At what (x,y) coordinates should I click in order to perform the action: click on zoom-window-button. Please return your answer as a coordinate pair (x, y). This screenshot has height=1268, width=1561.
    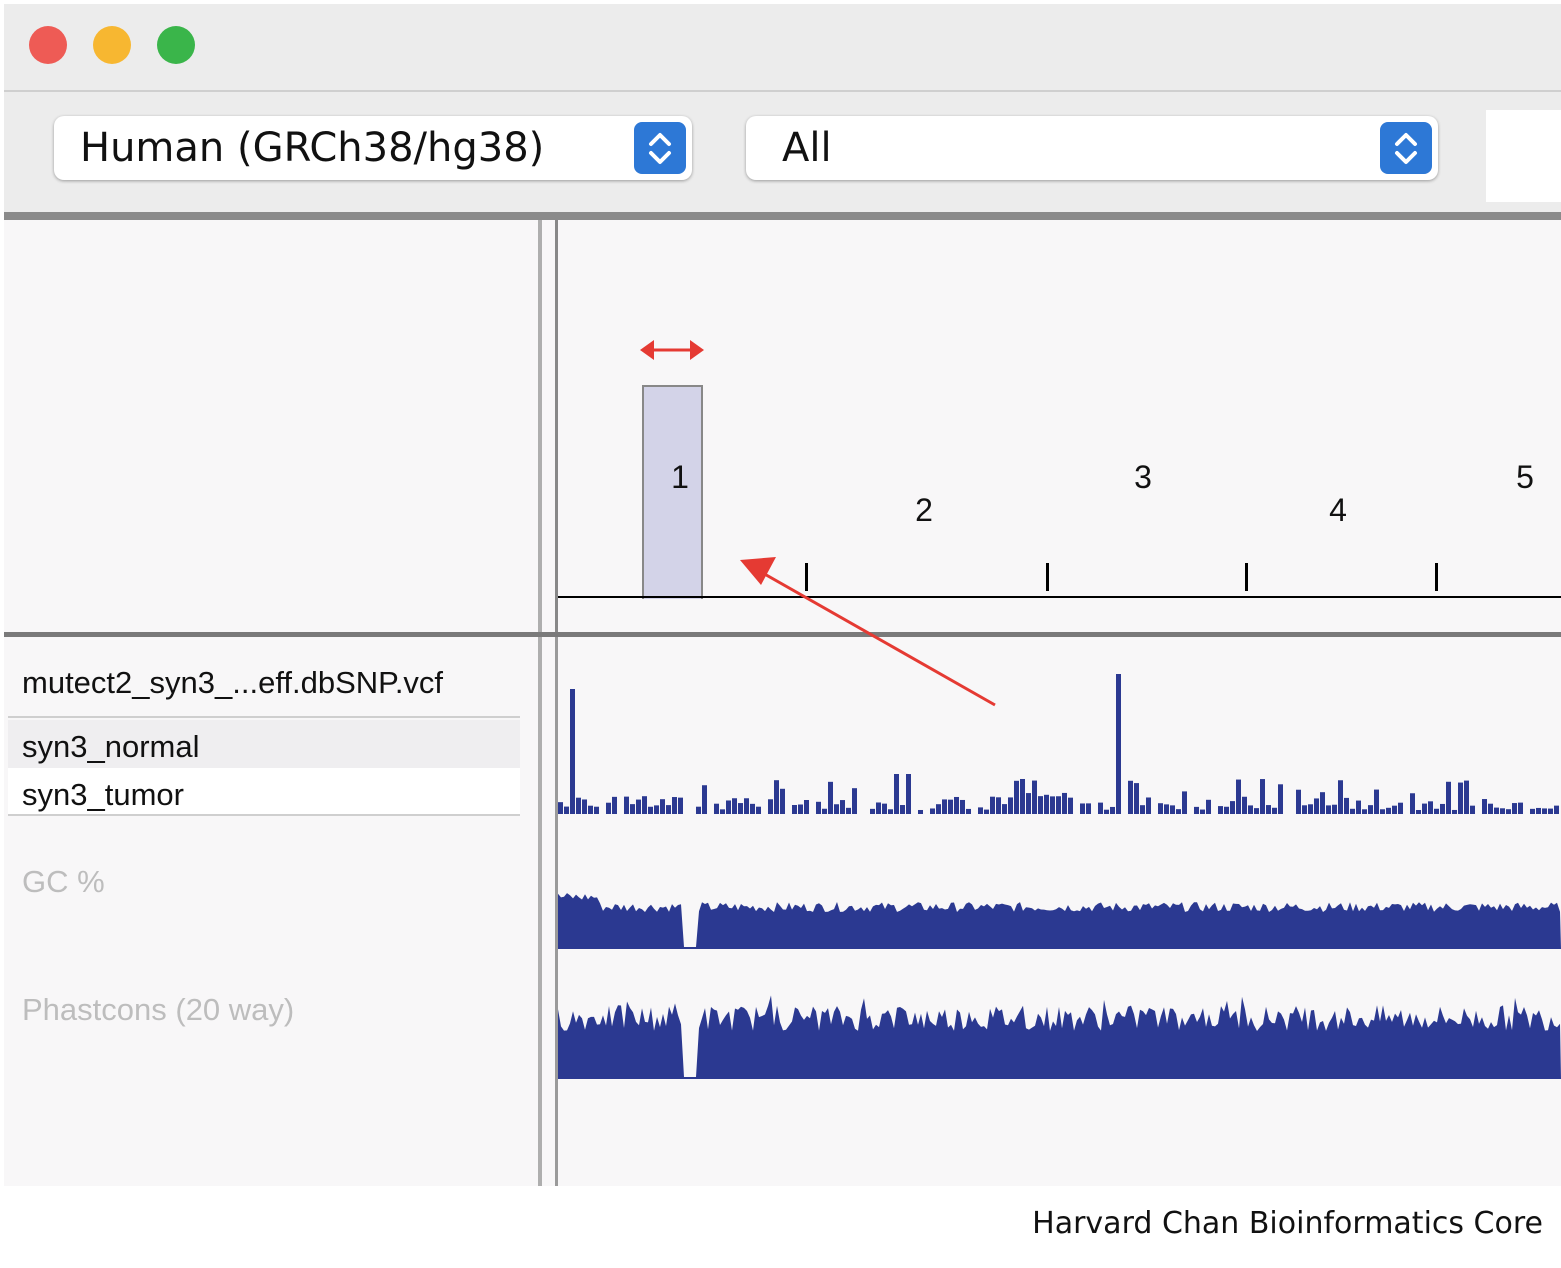
    Looking at the image, I should click on (176, 45).